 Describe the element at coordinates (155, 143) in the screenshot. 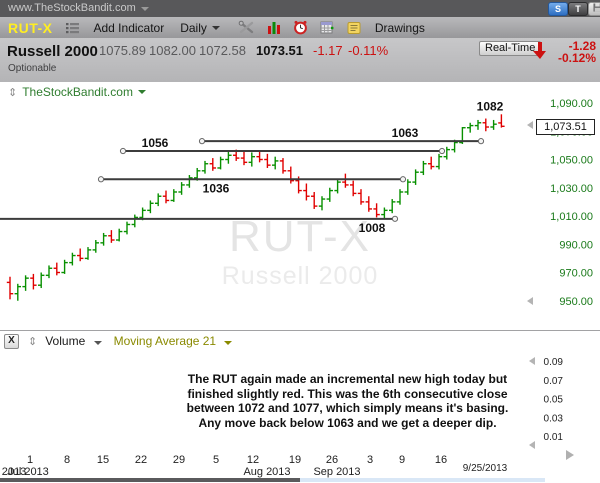

I see `trendline-price-label: 1056` at that location.